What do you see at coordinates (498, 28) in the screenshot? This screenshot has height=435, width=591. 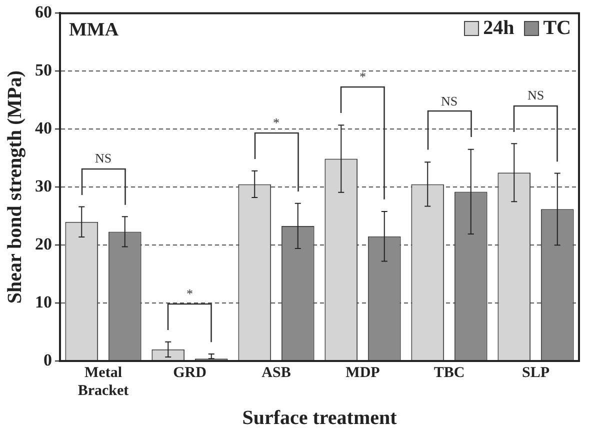 I see `legend-label: 24h` at bounding box center [498, 28].